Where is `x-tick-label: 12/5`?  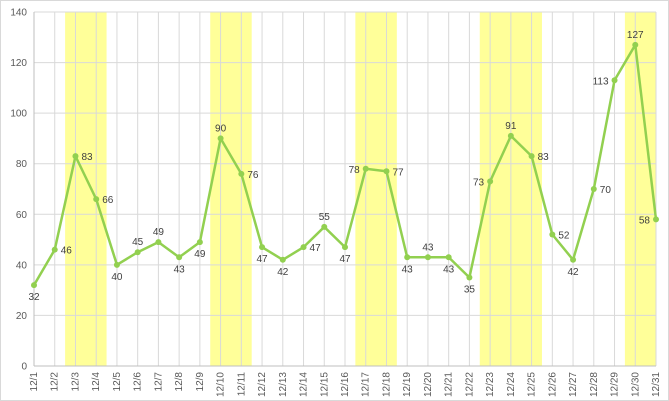 x-tick-label: 12/5 is located at coordinates (117, 382).